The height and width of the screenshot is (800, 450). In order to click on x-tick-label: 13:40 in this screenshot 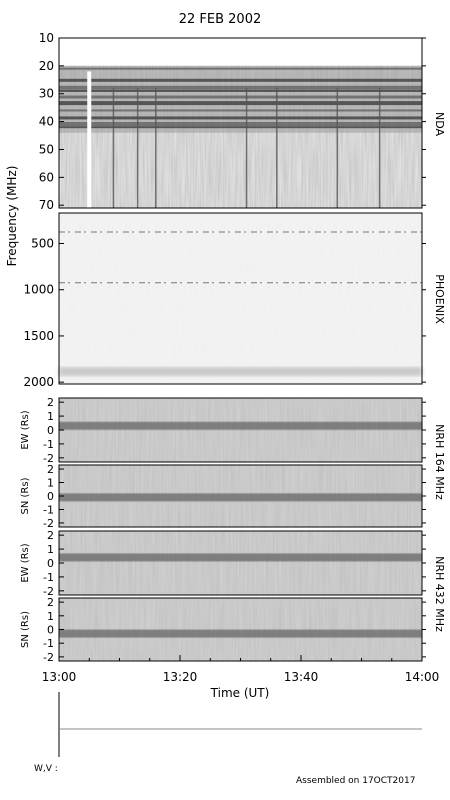, I will do `click(301, 677)`.